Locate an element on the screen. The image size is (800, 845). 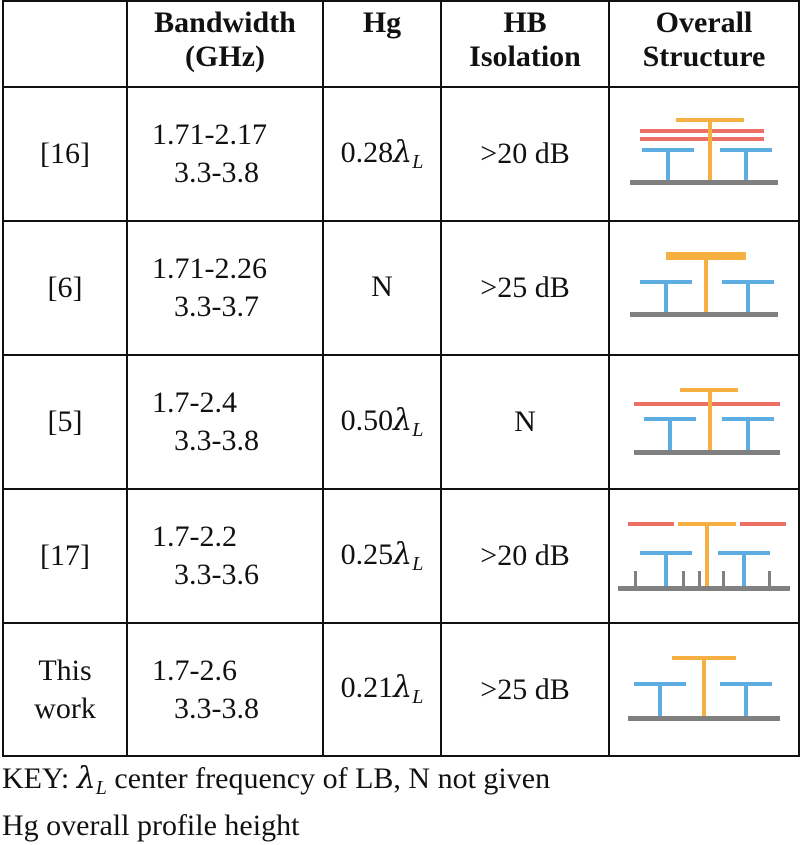
bandwidth-cell: 1.7-2.2 3.3-3.6 is located at coordinates (225, 556).